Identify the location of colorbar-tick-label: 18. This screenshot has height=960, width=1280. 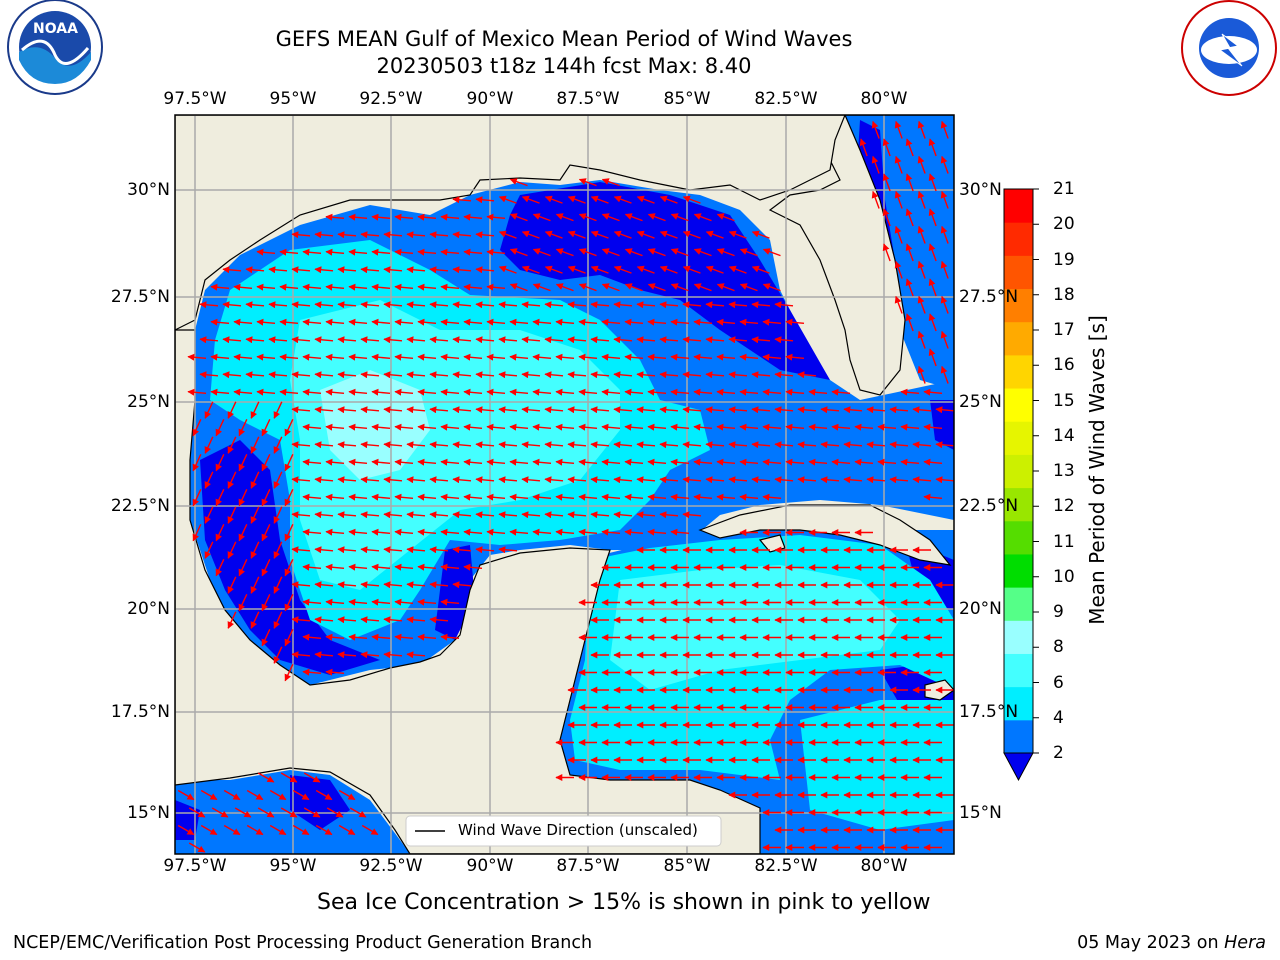
(1064, 294).